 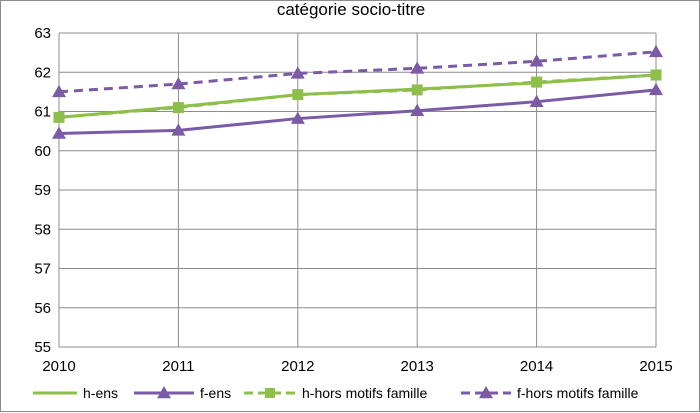 What do you see at coordinates (42, 308) in the screenshot?
I see `y-tick-label: 56` at bounding box center [42, 308].